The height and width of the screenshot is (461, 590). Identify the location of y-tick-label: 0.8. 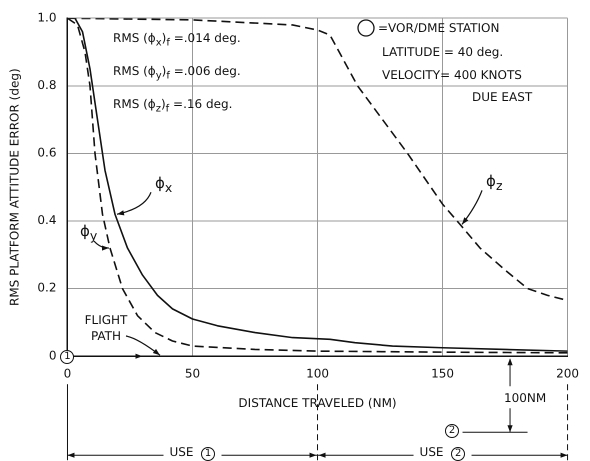
(46, 85).